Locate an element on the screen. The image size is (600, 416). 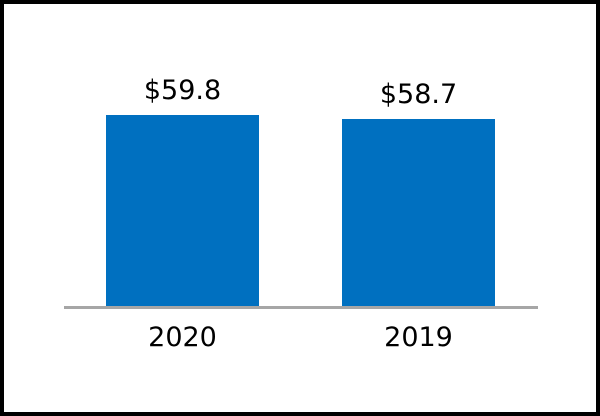
bar-2020 is located at coordinates (182, 210).